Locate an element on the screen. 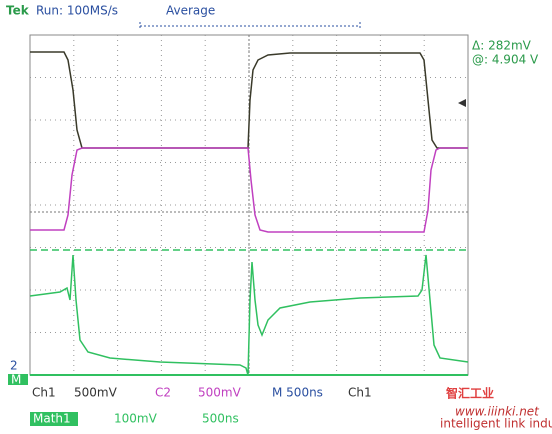  math-label: Math1 is located at coordinates (52, 419).